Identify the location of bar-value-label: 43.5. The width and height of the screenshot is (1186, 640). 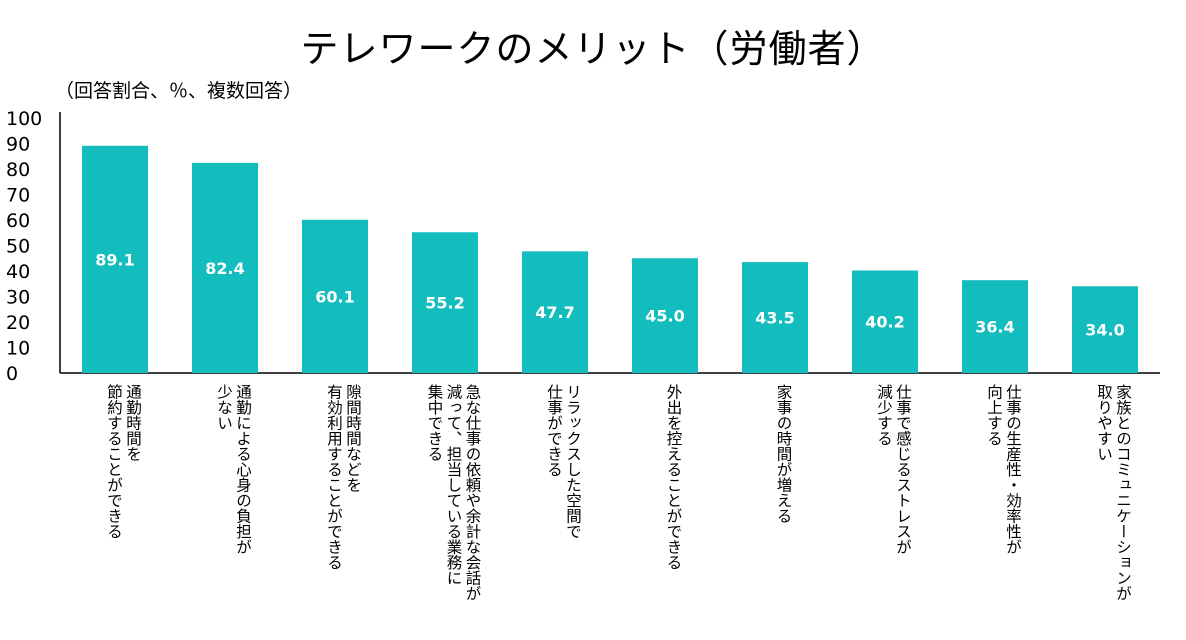
(774, 318).